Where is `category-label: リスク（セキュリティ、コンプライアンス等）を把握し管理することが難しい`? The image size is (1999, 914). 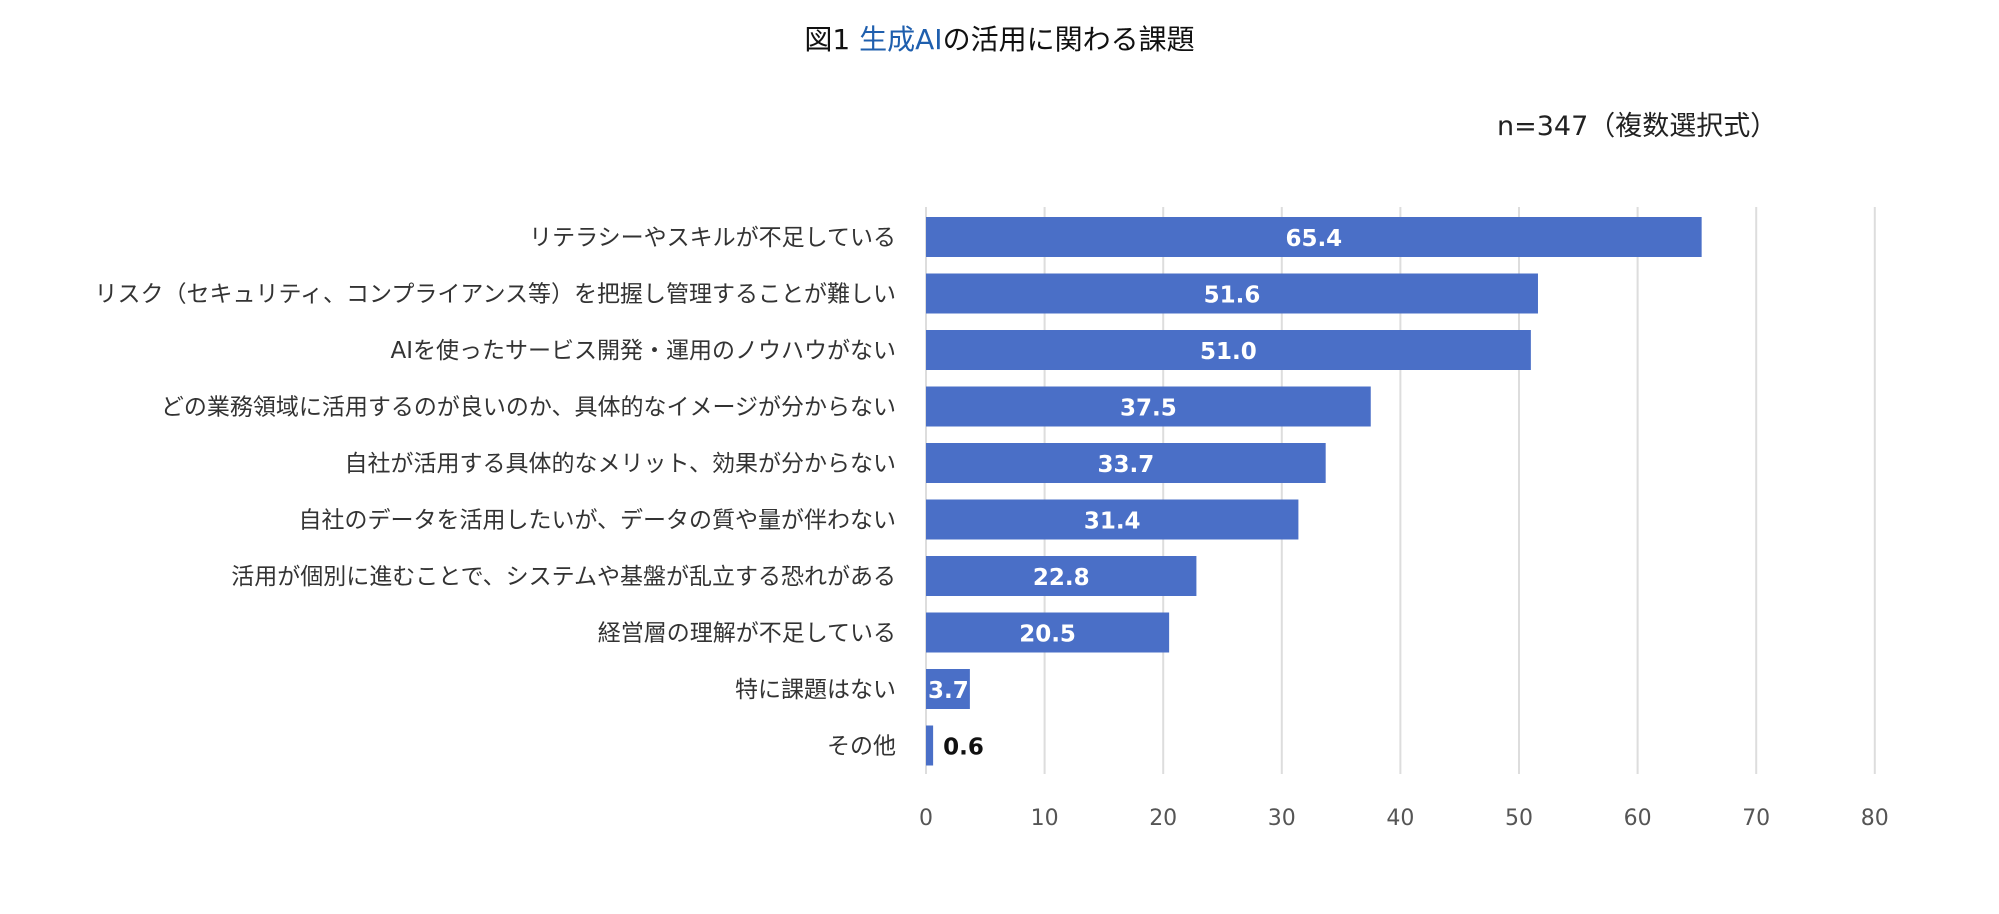 category-label: リスク（セキュリティ、コンプライアンス等）を把握し管理することが難しい is located at coordinates (495, 295).